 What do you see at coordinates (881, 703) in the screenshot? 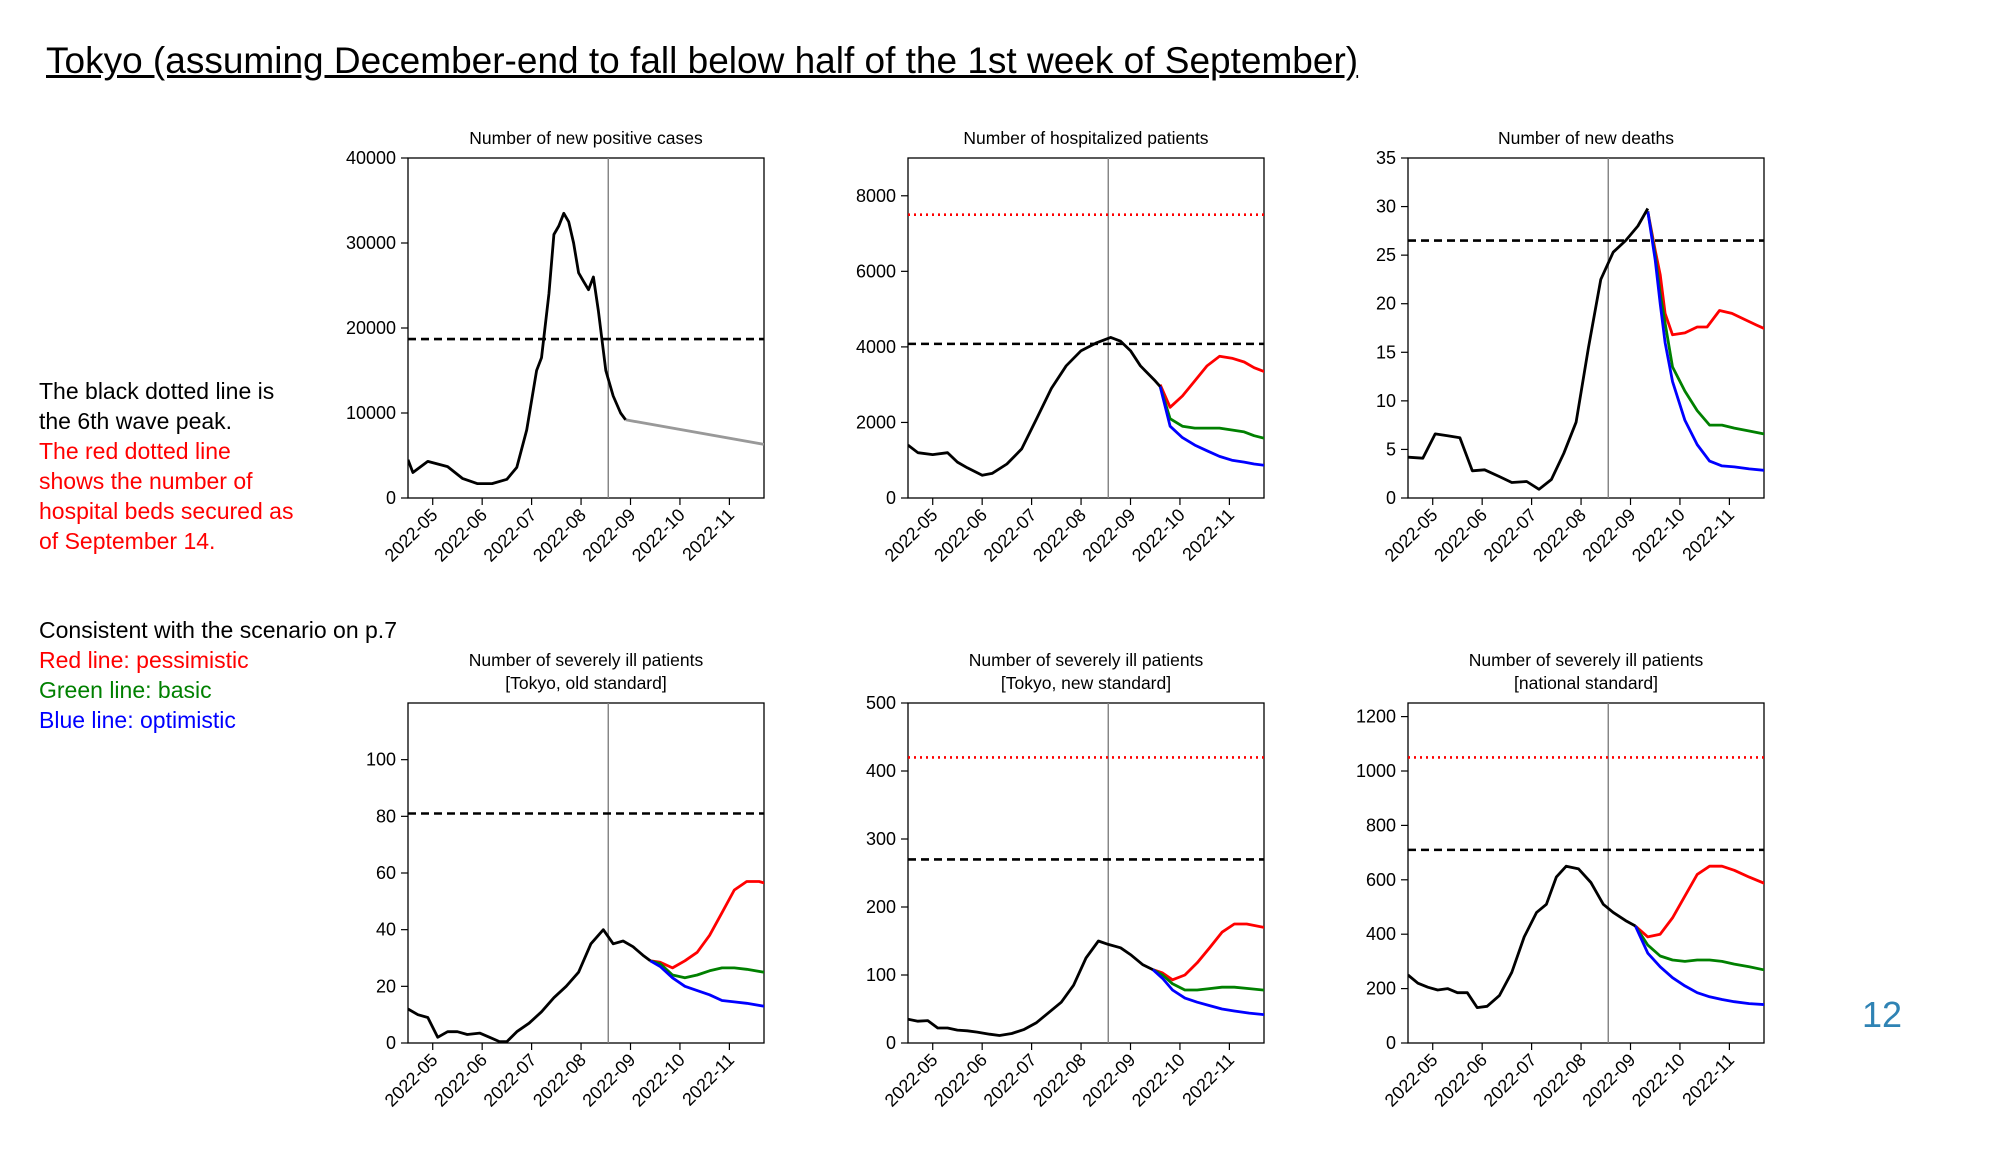
I see `y-tick-label: 500` at bounding box center [881, 703].